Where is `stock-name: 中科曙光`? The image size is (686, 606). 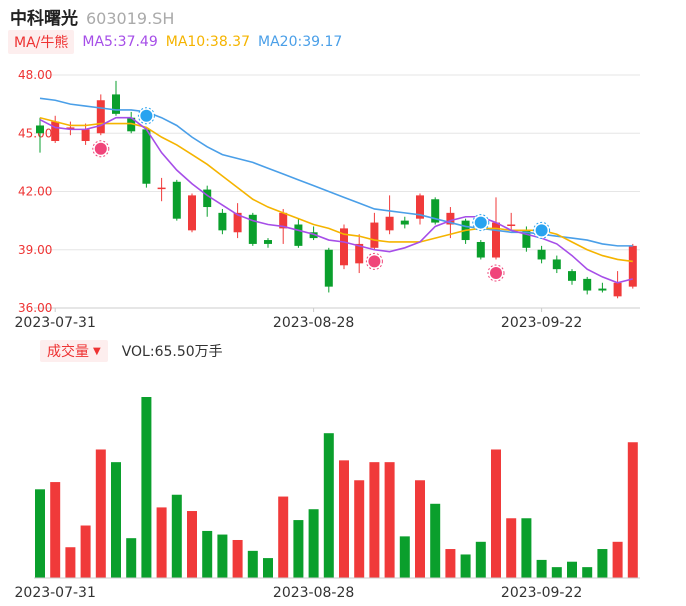 stock-name: 中科曙光 is located at coordinates (44, 19).